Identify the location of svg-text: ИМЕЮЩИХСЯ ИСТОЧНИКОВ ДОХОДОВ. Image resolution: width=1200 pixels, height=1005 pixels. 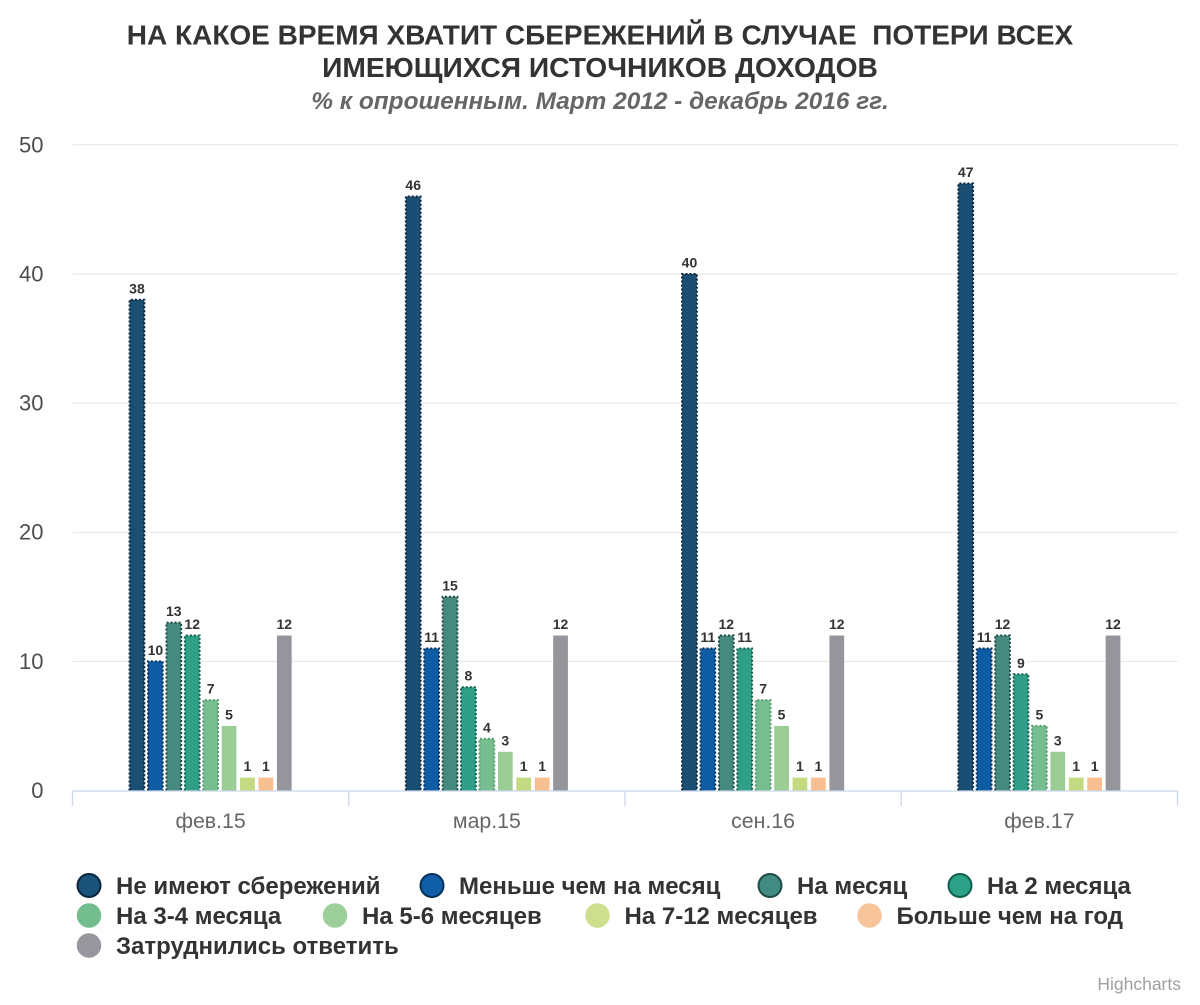
(600, 67).